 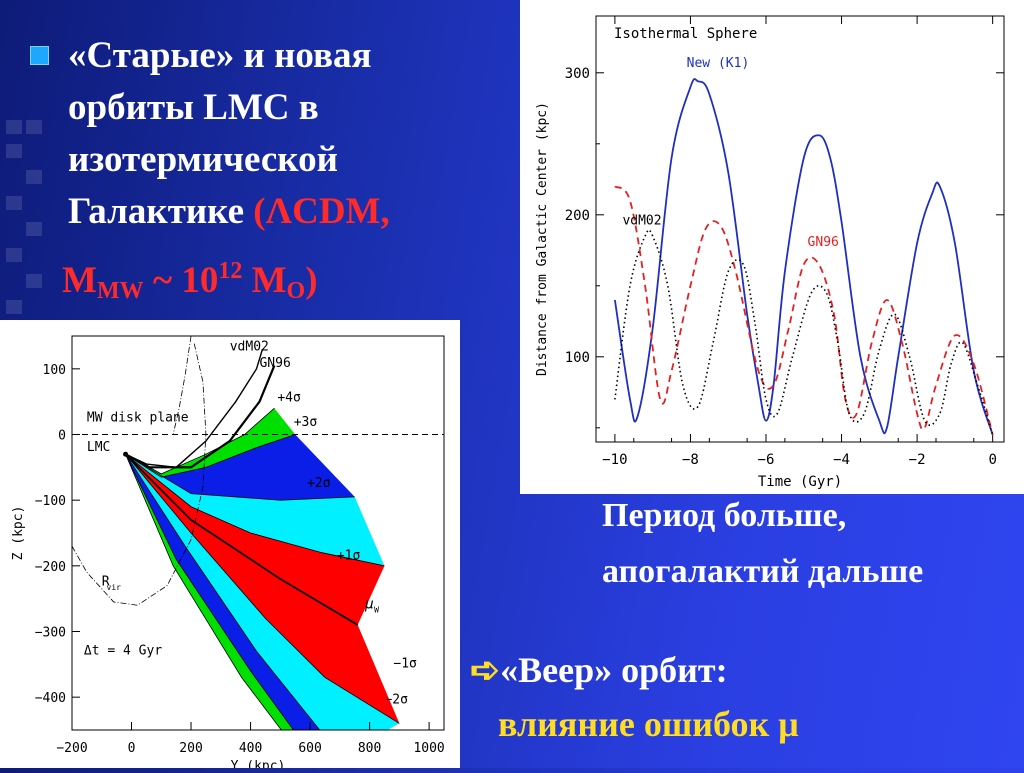 I want to click on series-line-gn96, so click(x=804, y=310).